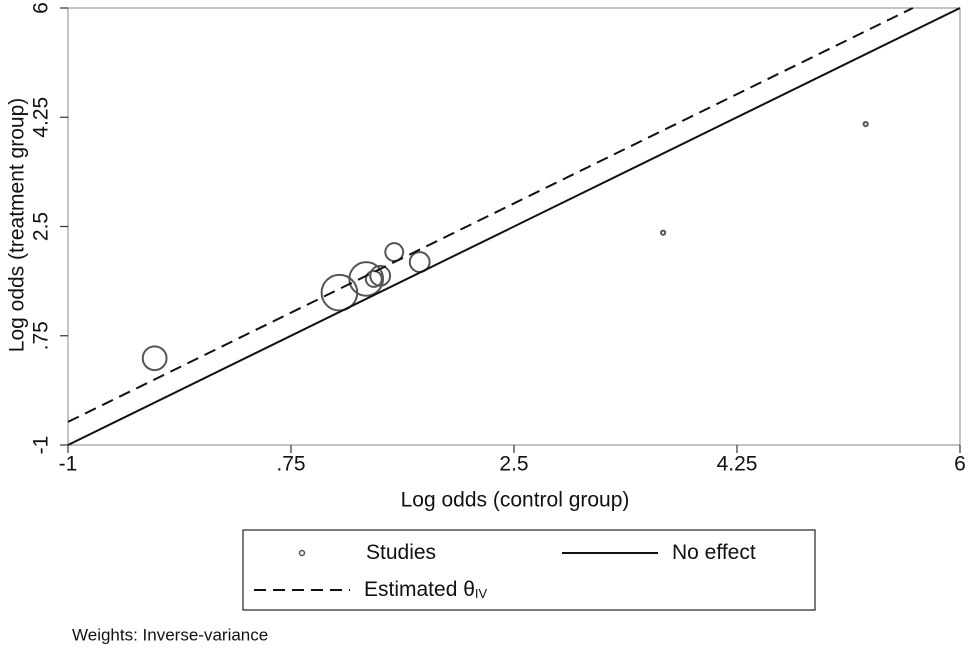 The width and height of the screenshot is (968, 652). I want to click on legend-label: Estimated θIV, so click(426, 590).